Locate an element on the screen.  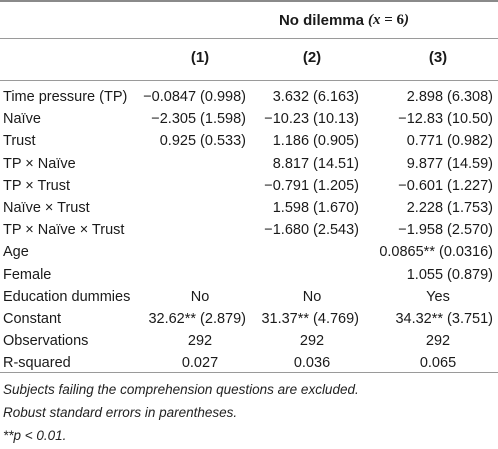
group-header-label: No dilemma is located at coordinates (321, 20).